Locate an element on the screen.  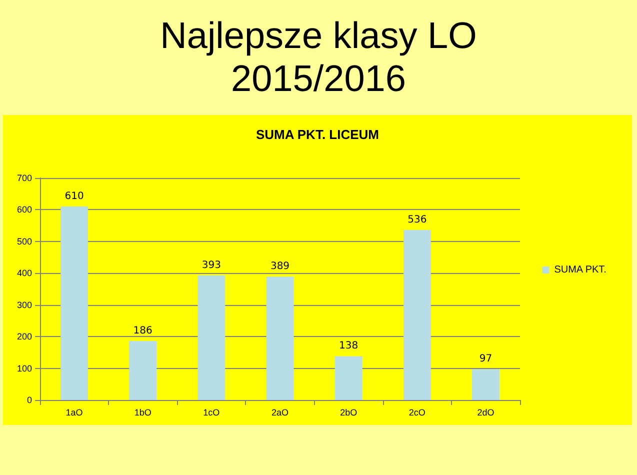
y-tick-label: 600 is located at coordinates (24, 209).